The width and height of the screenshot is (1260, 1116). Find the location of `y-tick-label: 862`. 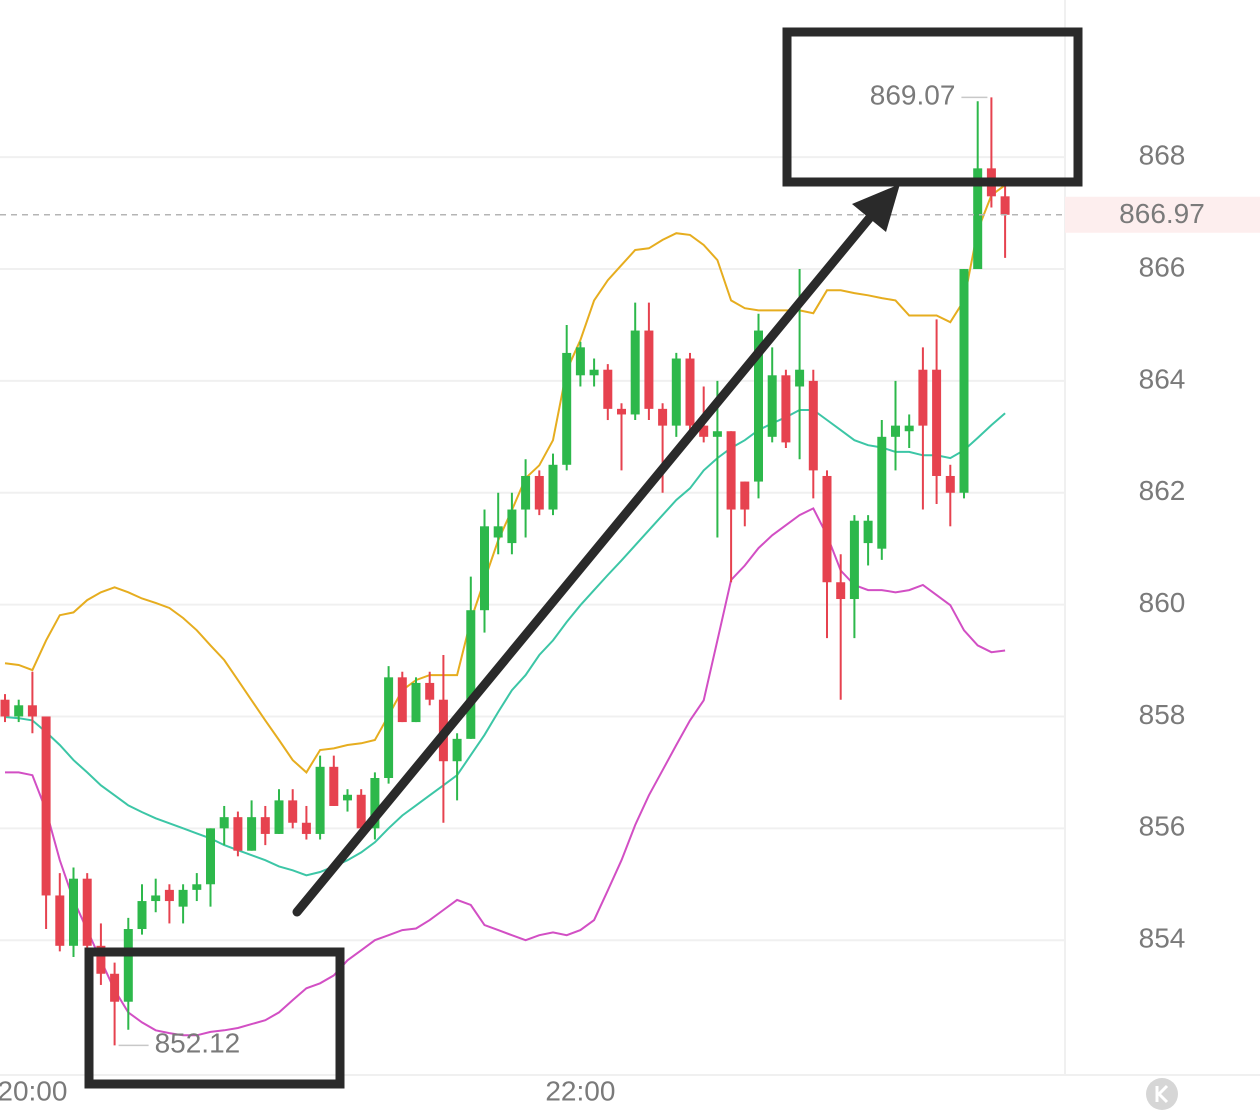

y-tick-label: 862 is located at coordinates (1162, 490).